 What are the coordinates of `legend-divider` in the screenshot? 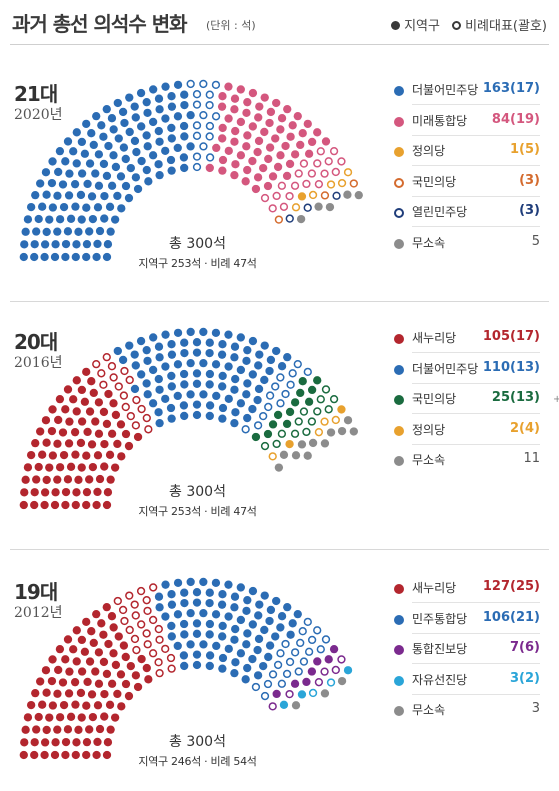 It's located at (476, 196).